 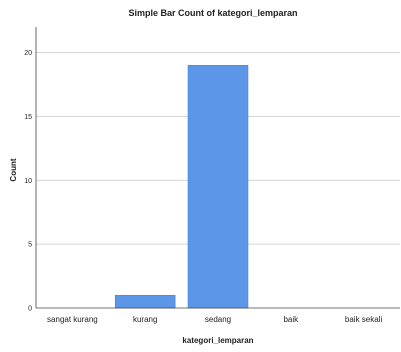 I want to click on x-tick-label: kurang, so click(x=145, y=319).